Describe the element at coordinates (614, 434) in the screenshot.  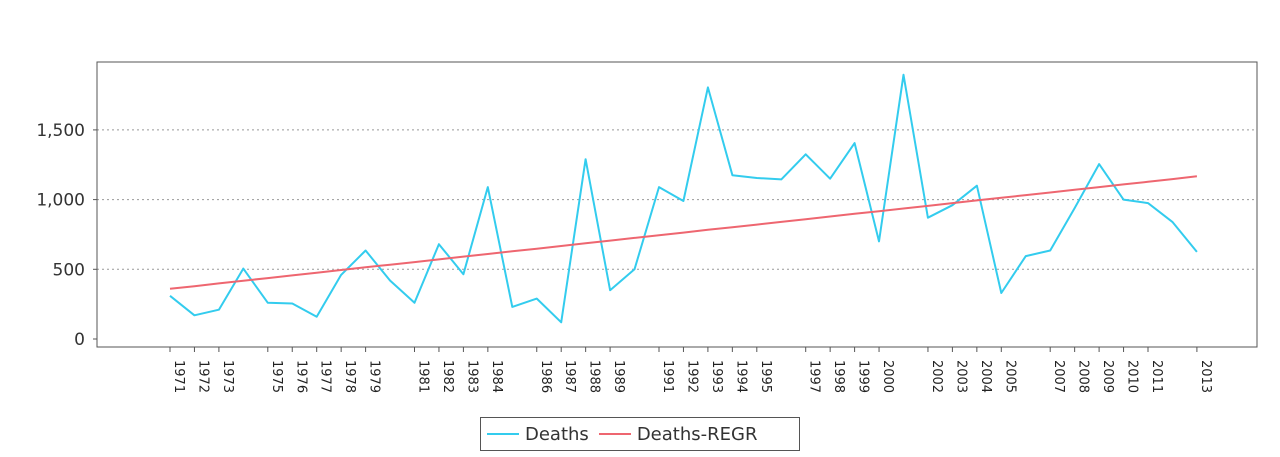
I see `legend-swatch-deaths-regr` at that location.